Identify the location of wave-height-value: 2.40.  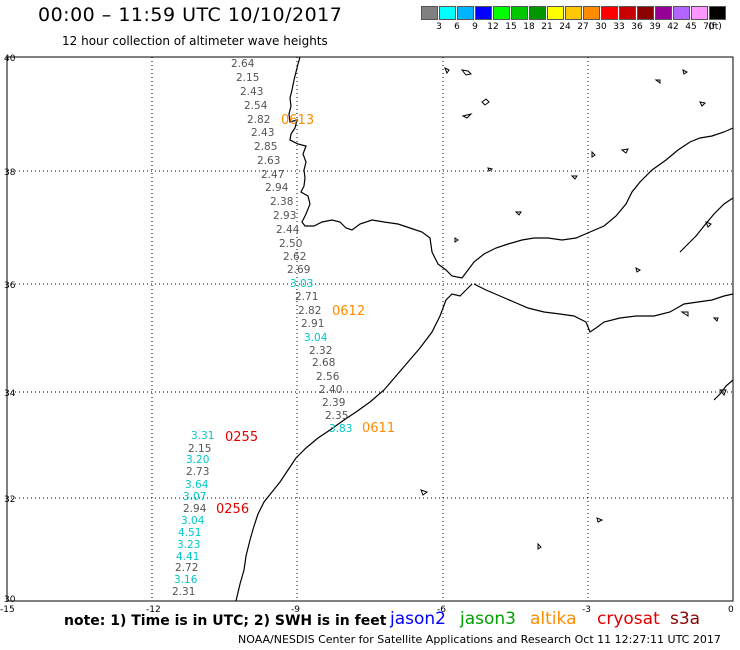
(330, 390).